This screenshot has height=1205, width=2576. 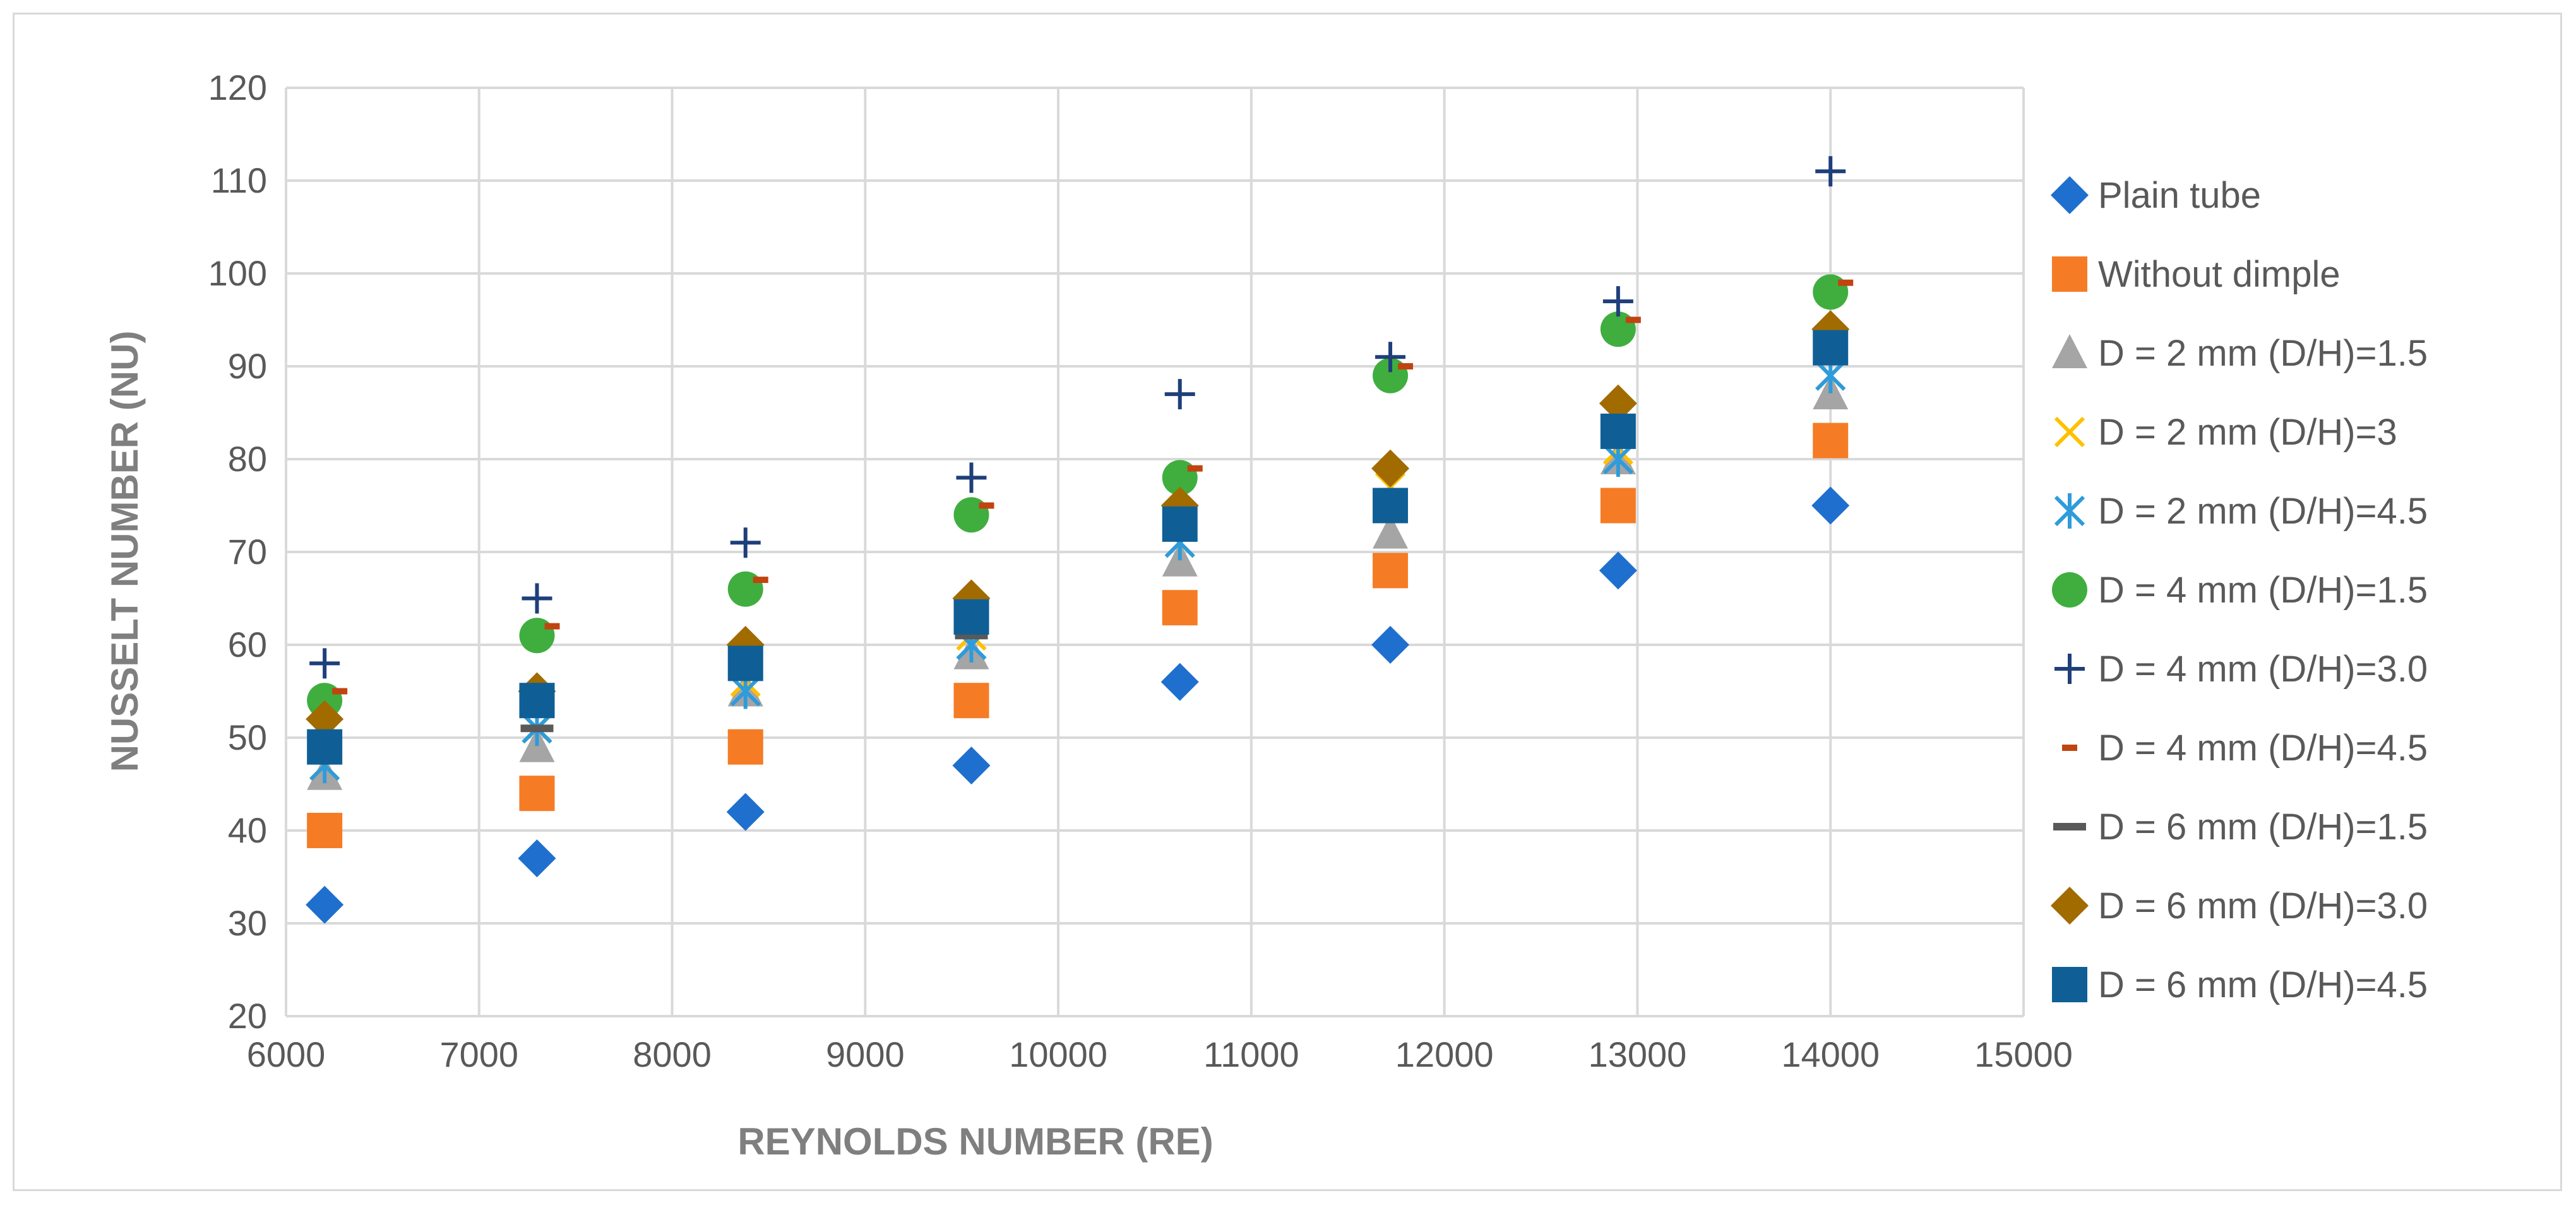 I want to click on y-tick-label: 120, so click(x=237, y=87).